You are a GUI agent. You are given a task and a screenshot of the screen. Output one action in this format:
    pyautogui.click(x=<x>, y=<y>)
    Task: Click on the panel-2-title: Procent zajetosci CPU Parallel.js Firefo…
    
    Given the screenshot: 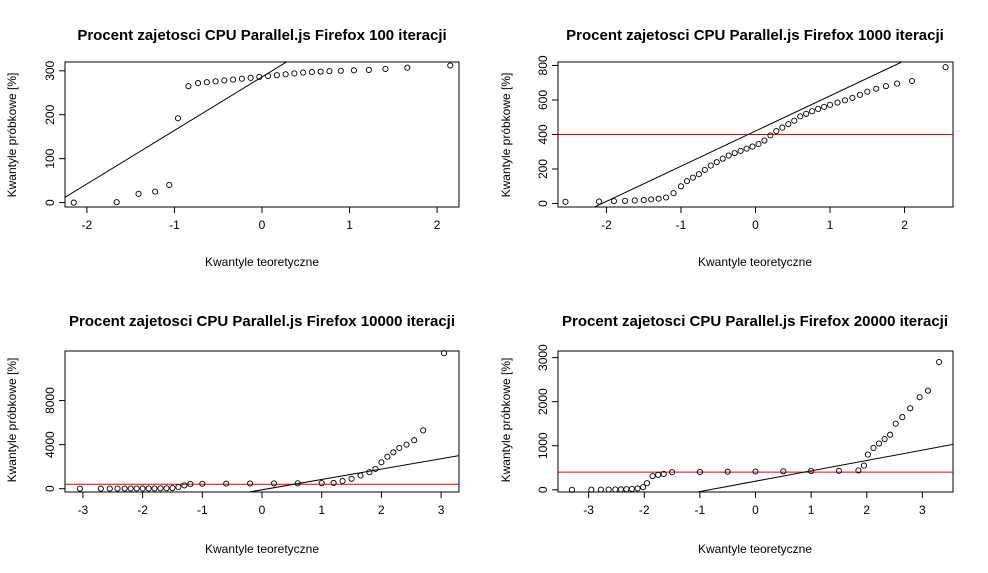 What is the action you would take?
    pyautogui.click(x=755, y=35)
    